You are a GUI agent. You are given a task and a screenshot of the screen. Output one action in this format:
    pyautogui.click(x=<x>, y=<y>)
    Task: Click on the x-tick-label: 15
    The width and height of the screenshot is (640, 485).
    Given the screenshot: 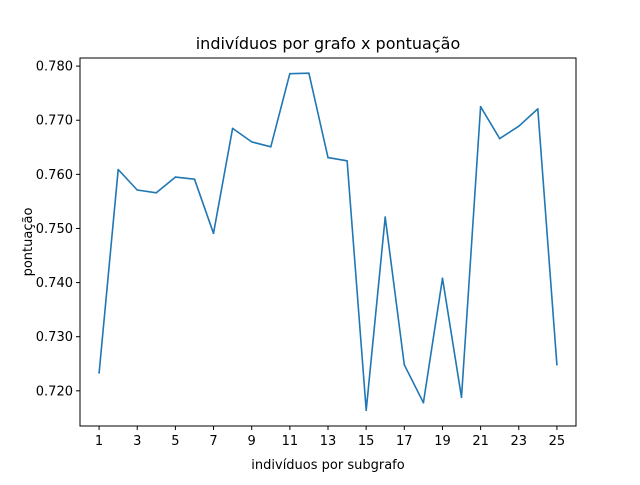 What is the action you would take?
    pyautogui.click(x=366, y=441)
    